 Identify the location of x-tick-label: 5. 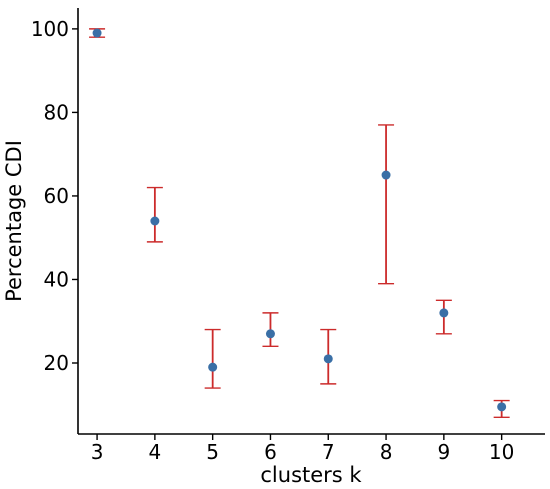
(212, 452).